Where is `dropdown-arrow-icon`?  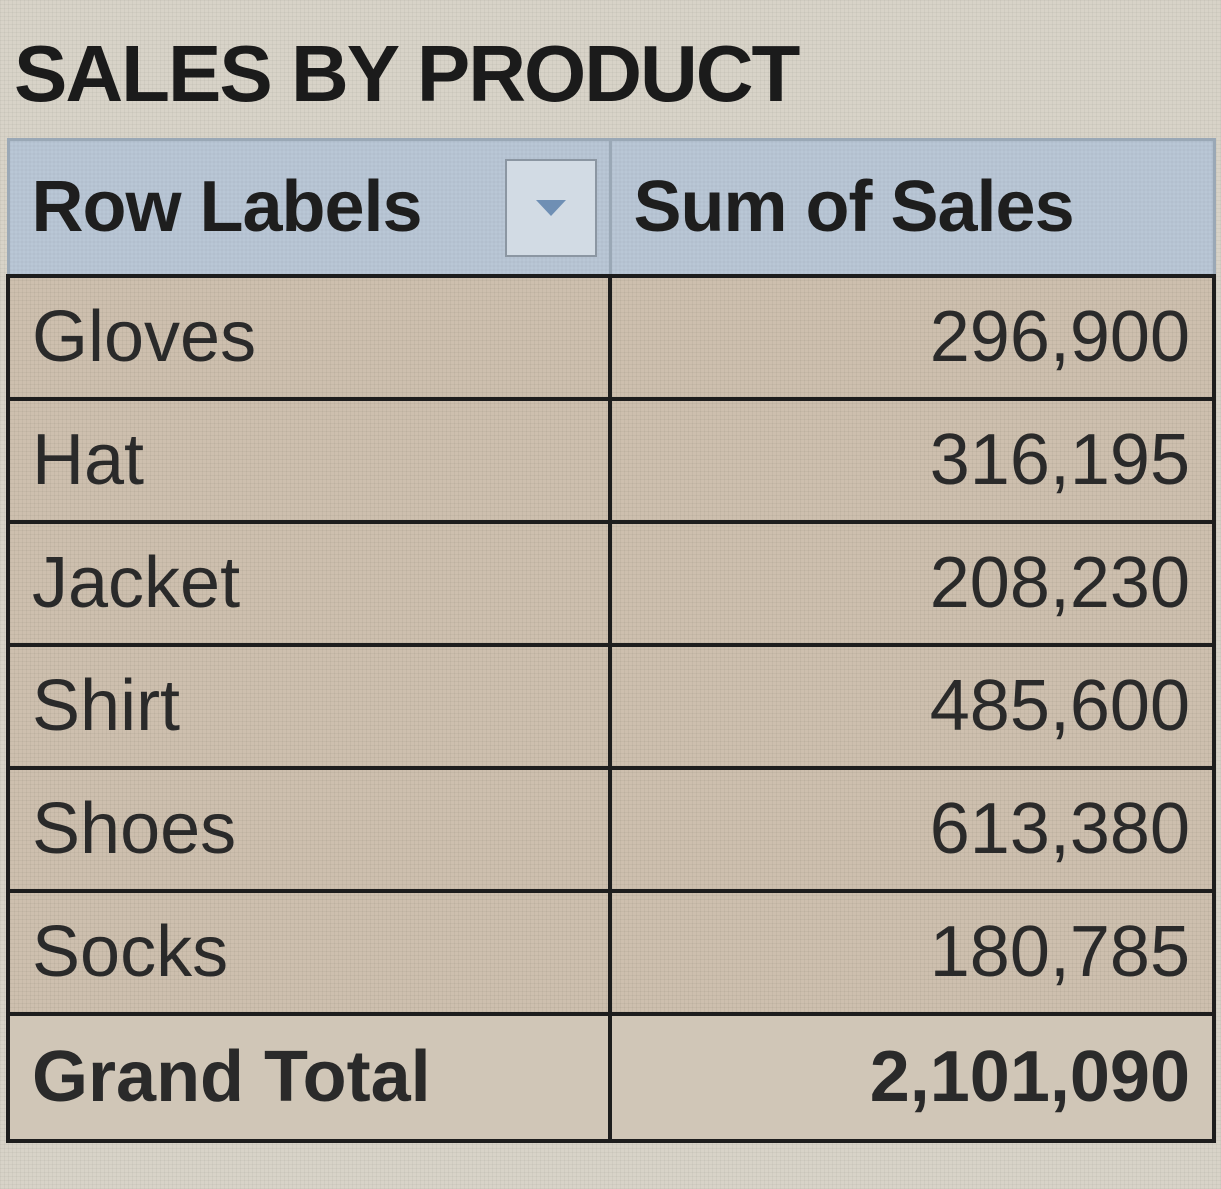
dropdown-arrow-icon is located at coordinates (550, 208).